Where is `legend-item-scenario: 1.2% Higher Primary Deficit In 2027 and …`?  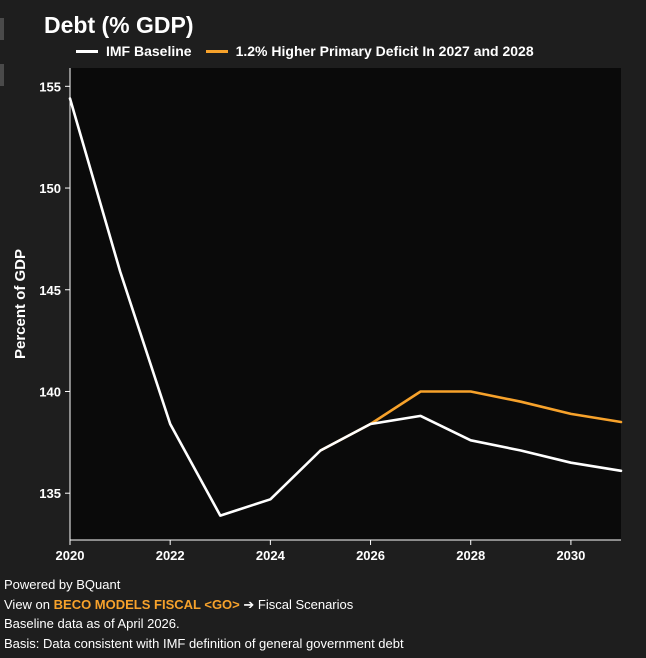 legend-item-scenario: 1.2% Higher Primary Deficit In 2027 and … is located at coordinates (369, 51).